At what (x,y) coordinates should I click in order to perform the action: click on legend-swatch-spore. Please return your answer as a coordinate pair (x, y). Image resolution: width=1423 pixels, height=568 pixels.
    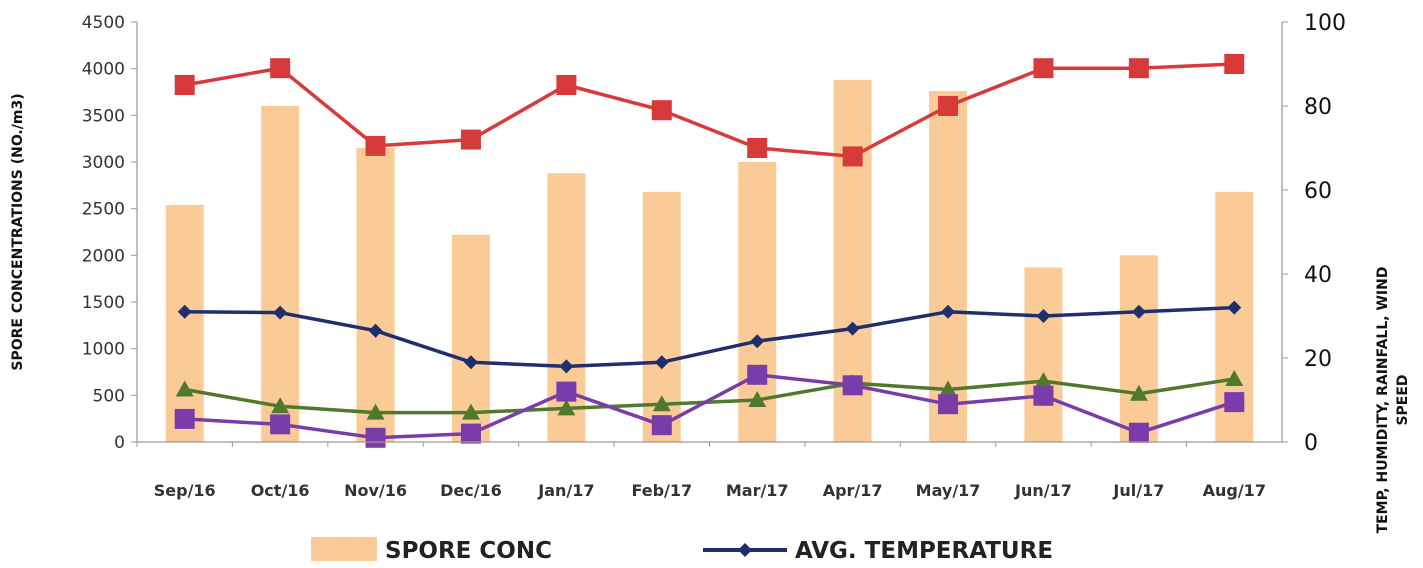
    Looking at the image, I should click on (344, 549).